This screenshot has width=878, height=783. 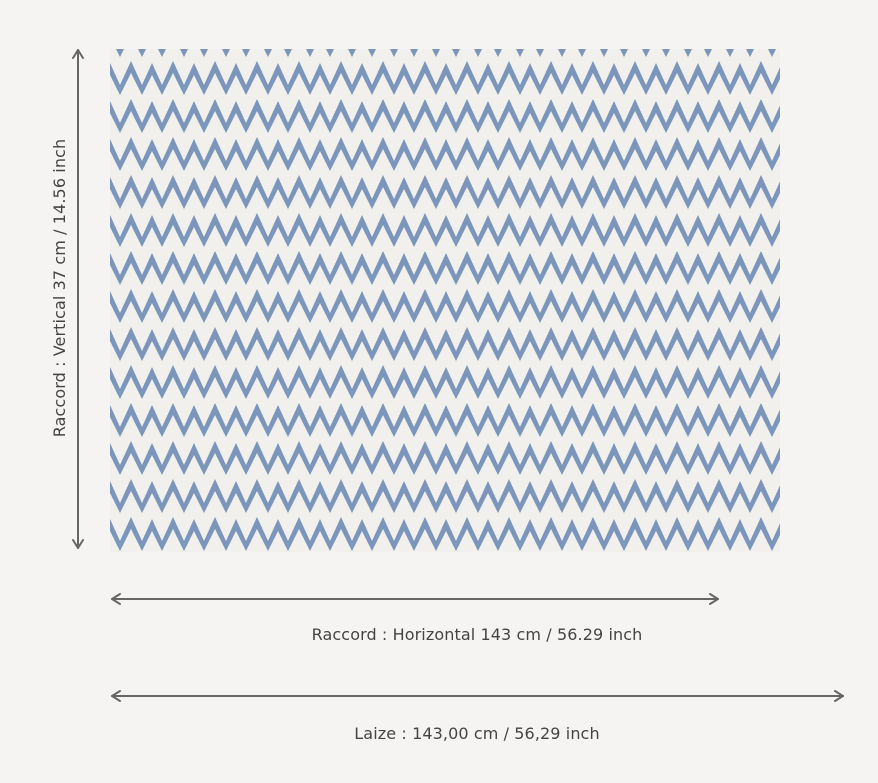 I want to click on width-label: Laize : 143,00 cm / 56,29 inch, so click(x=477, y=733).